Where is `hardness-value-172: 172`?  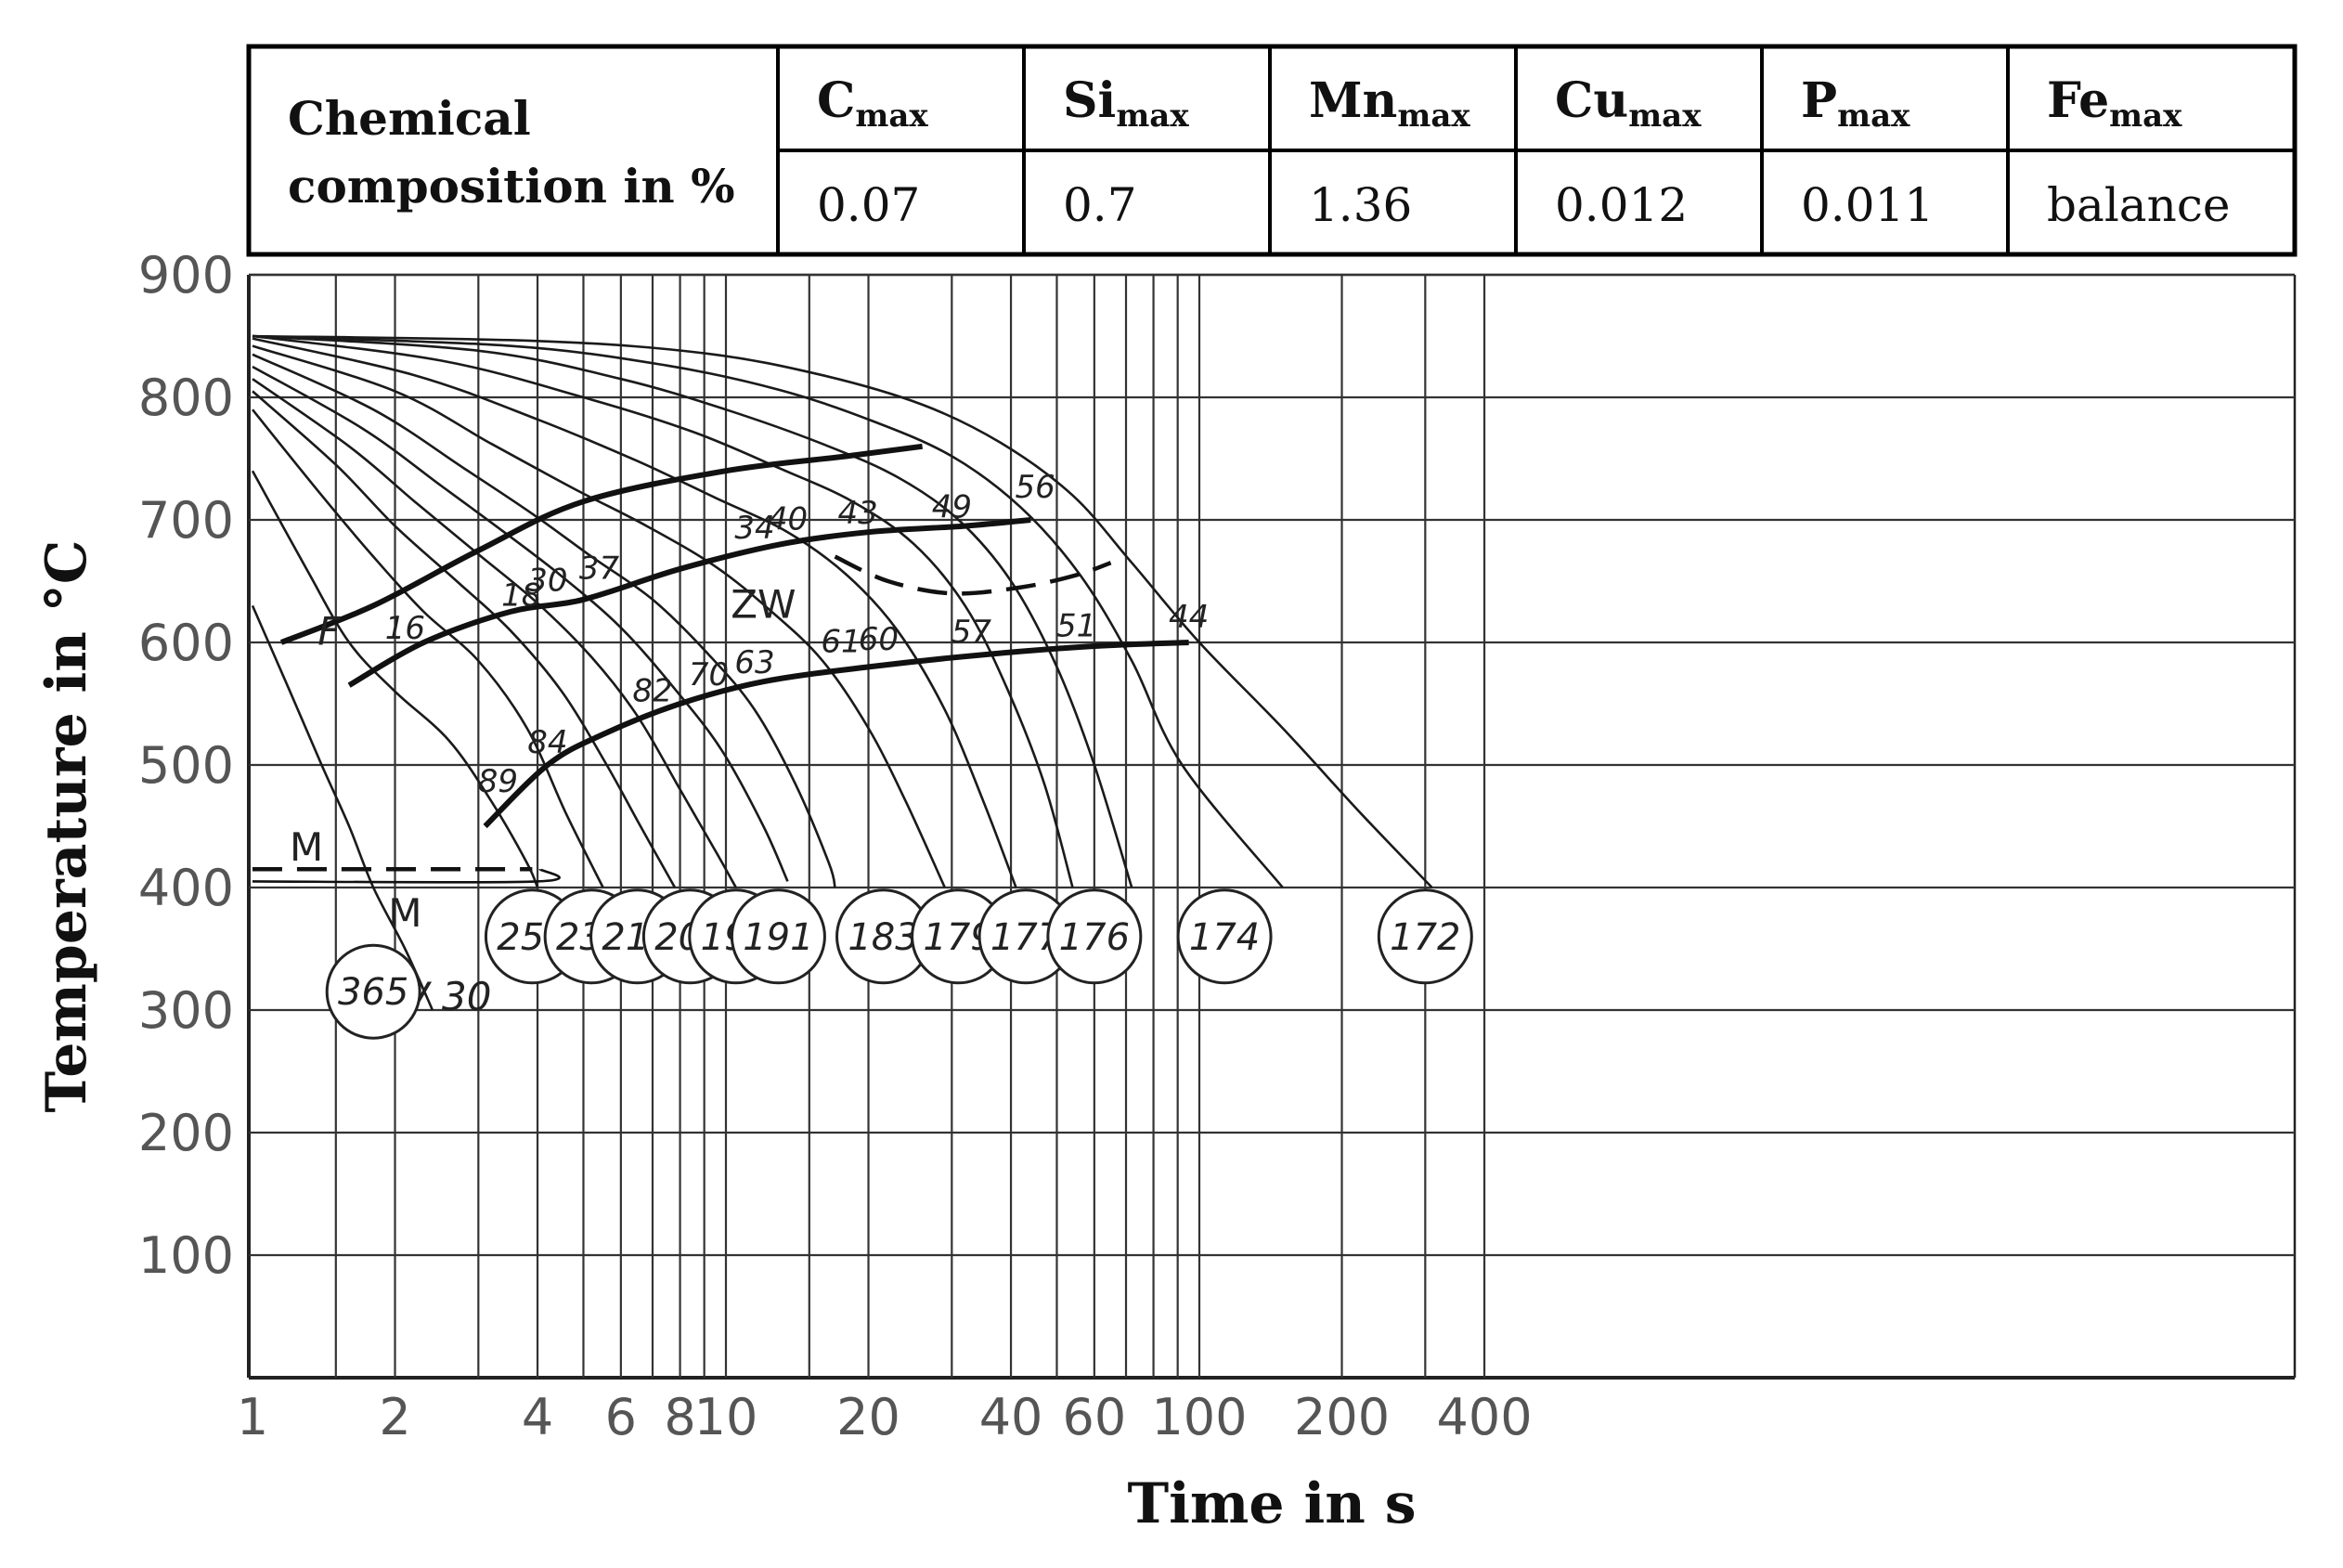 hardness-value-172: 172 is located at coordinates (1425, 937).